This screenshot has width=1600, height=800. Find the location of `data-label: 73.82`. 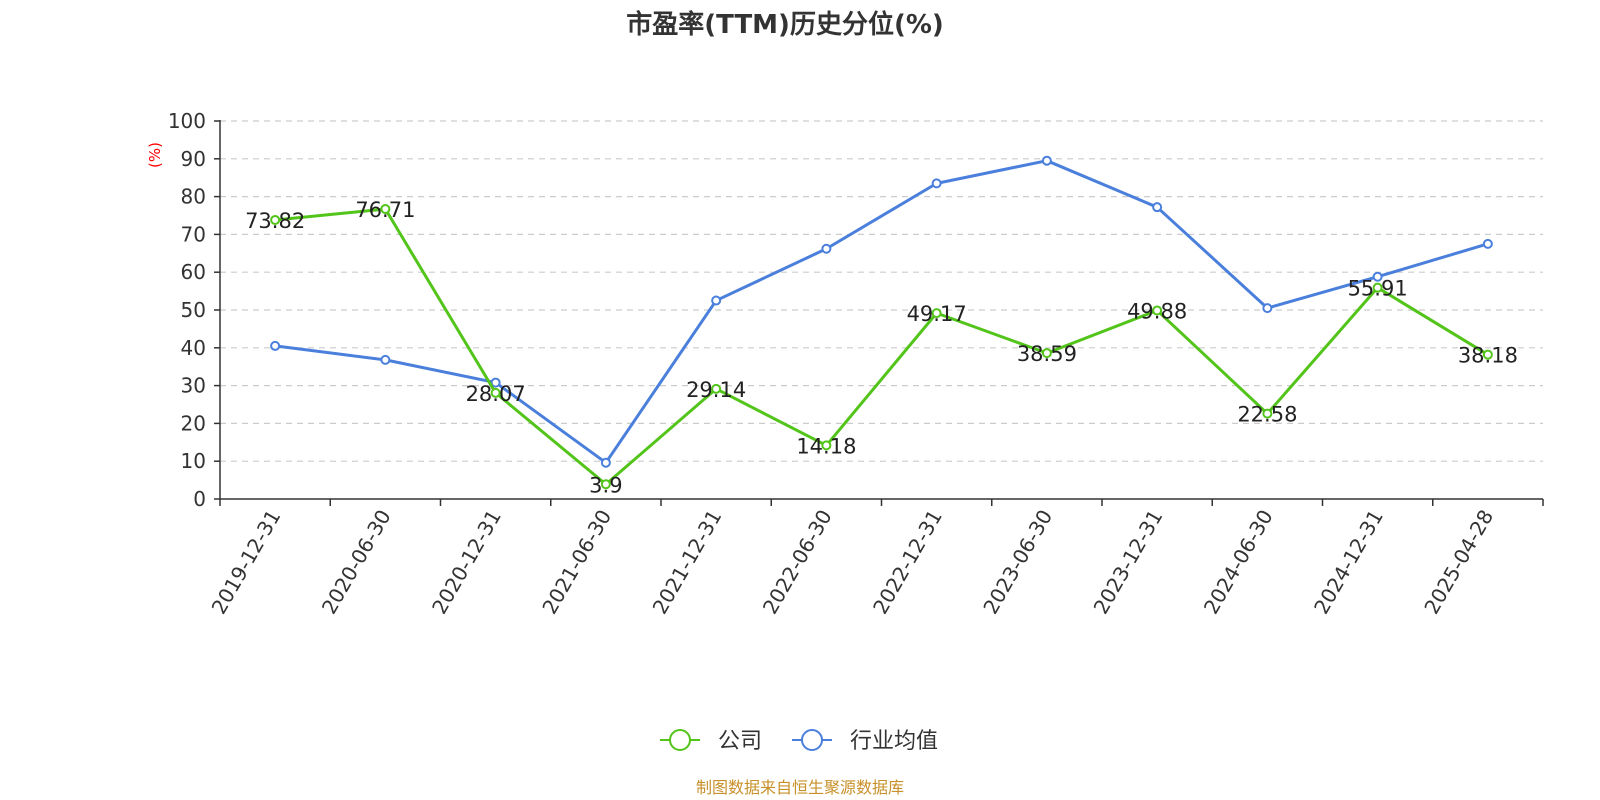

data-label: 73.82 is located at coordinates (275, 221).